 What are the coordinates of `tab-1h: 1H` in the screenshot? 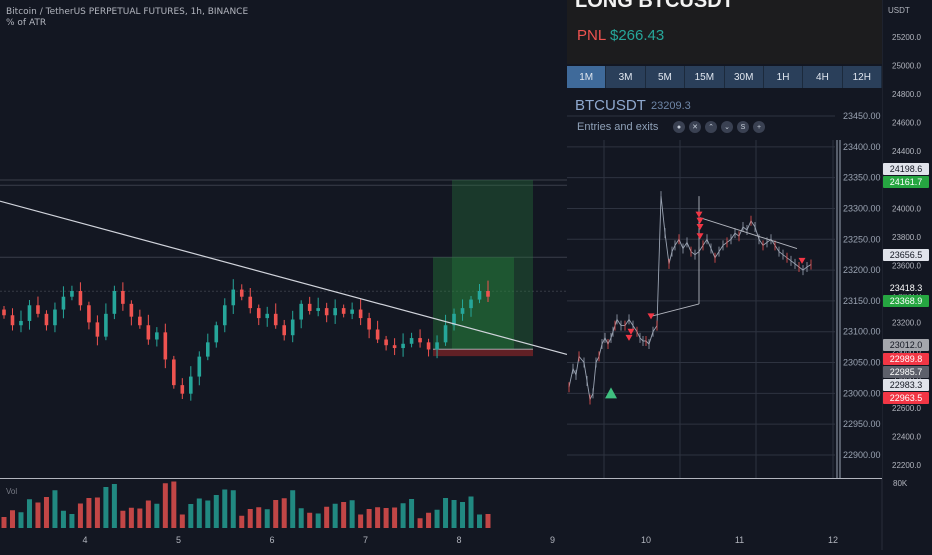 It's located at (784, 77).